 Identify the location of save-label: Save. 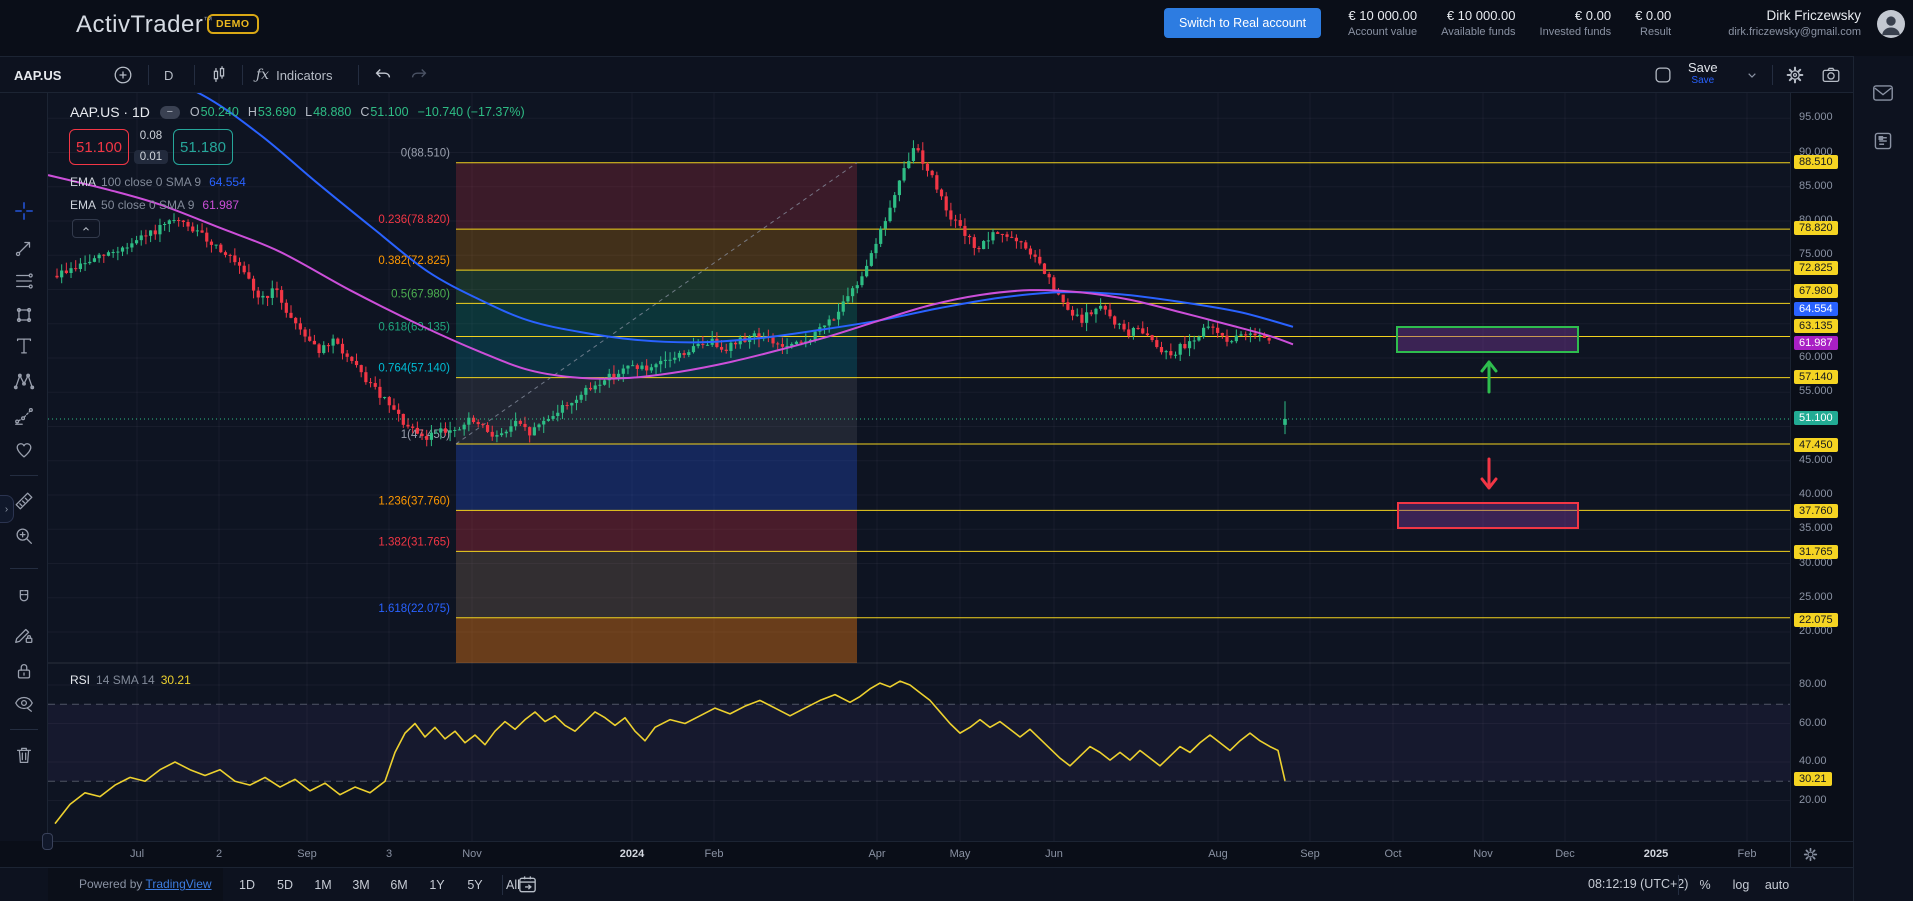
(1703, 67).